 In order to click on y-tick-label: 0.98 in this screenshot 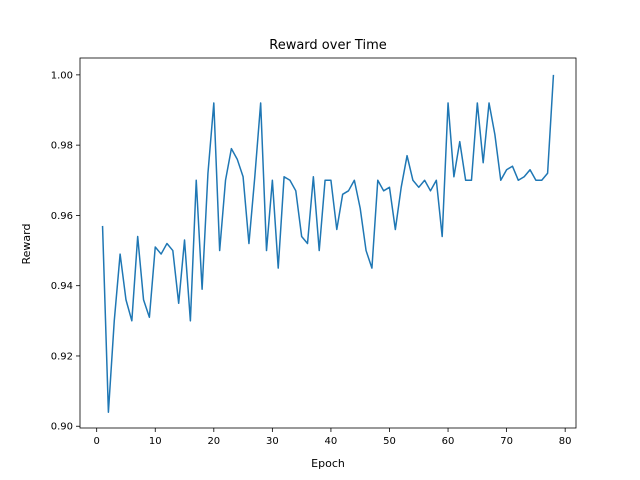, I will do `click(62, 146)`.